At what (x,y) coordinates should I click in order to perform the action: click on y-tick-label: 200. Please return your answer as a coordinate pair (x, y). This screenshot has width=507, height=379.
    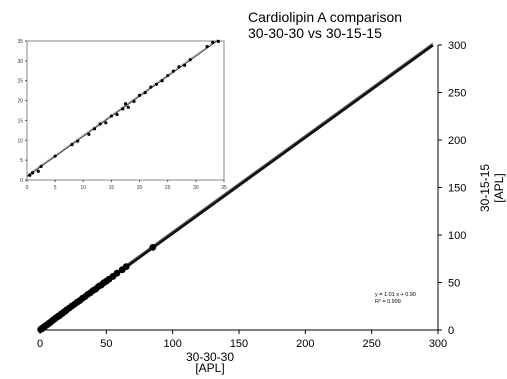
    Looking at the image, I should click on (457, 141).